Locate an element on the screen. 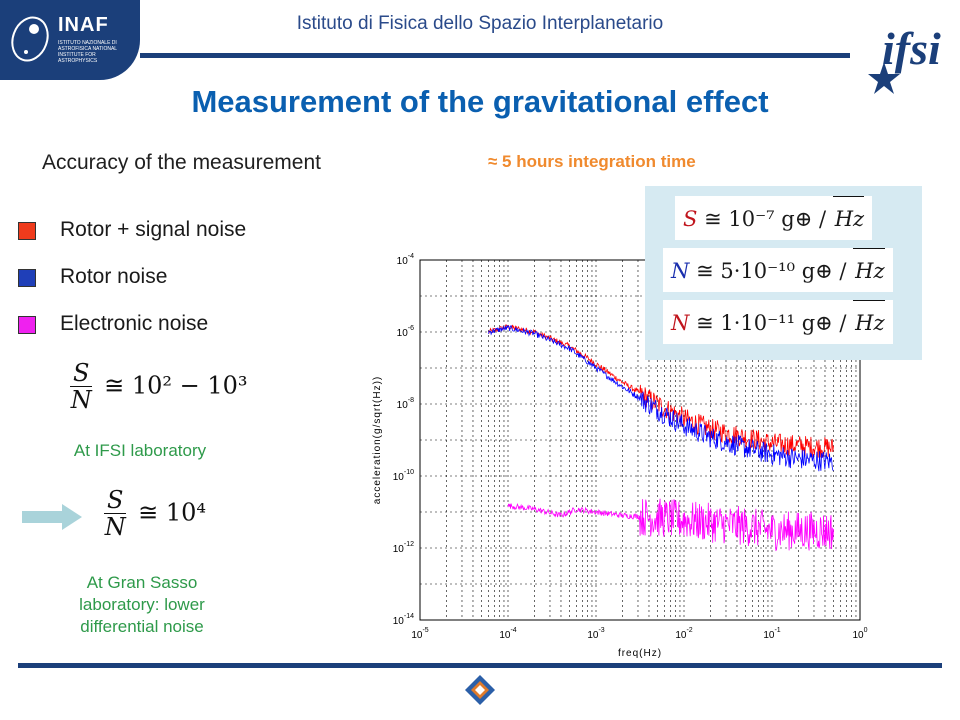  ifsi-caption: At IFSI laboratory is located at coordinates (140, 450).